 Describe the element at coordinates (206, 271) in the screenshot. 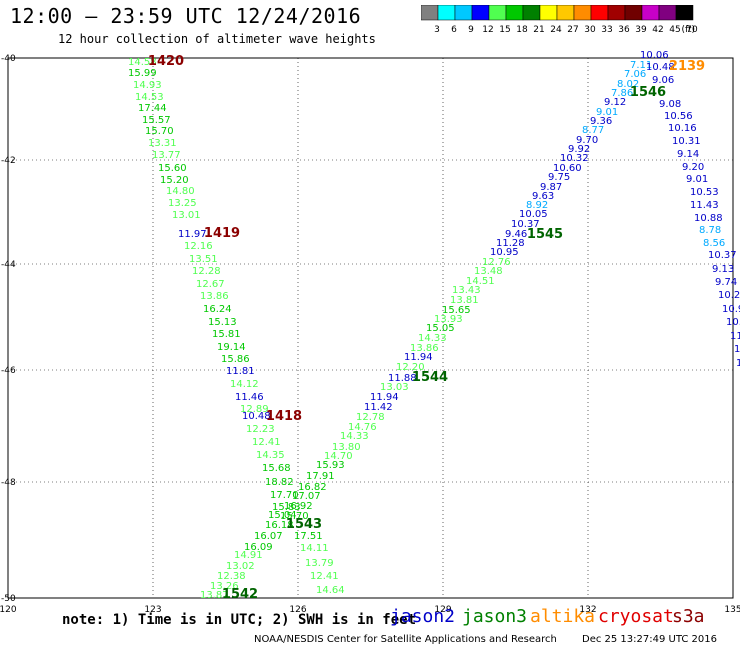

I see `wave-height-value: 12.28` at that location.